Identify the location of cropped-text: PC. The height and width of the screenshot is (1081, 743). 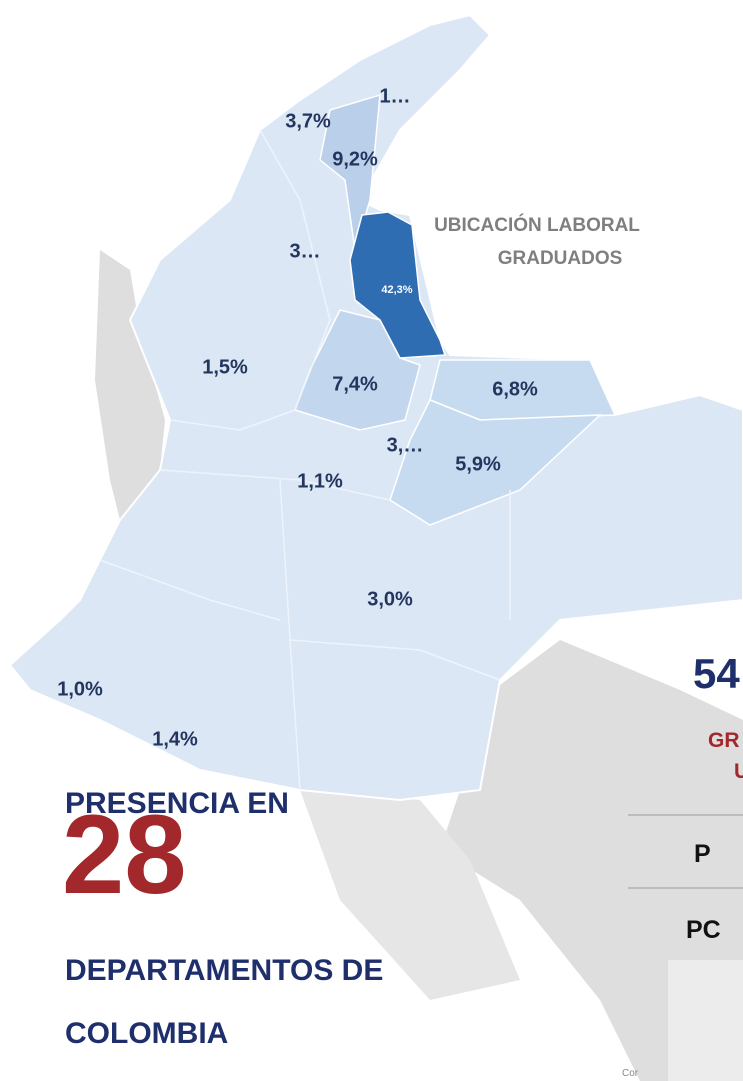
(703, 930).